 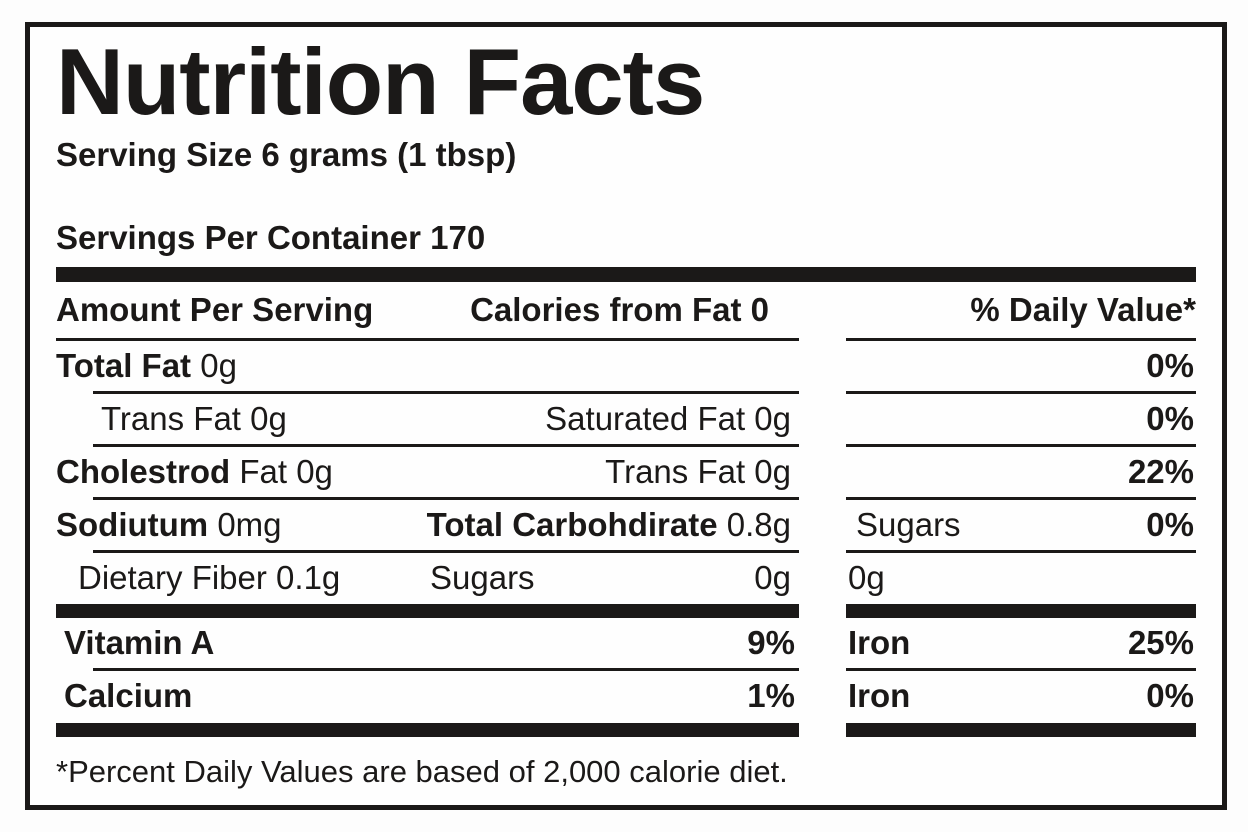 I want to click on percent-value: 22%, so click(x=1160, y=472).